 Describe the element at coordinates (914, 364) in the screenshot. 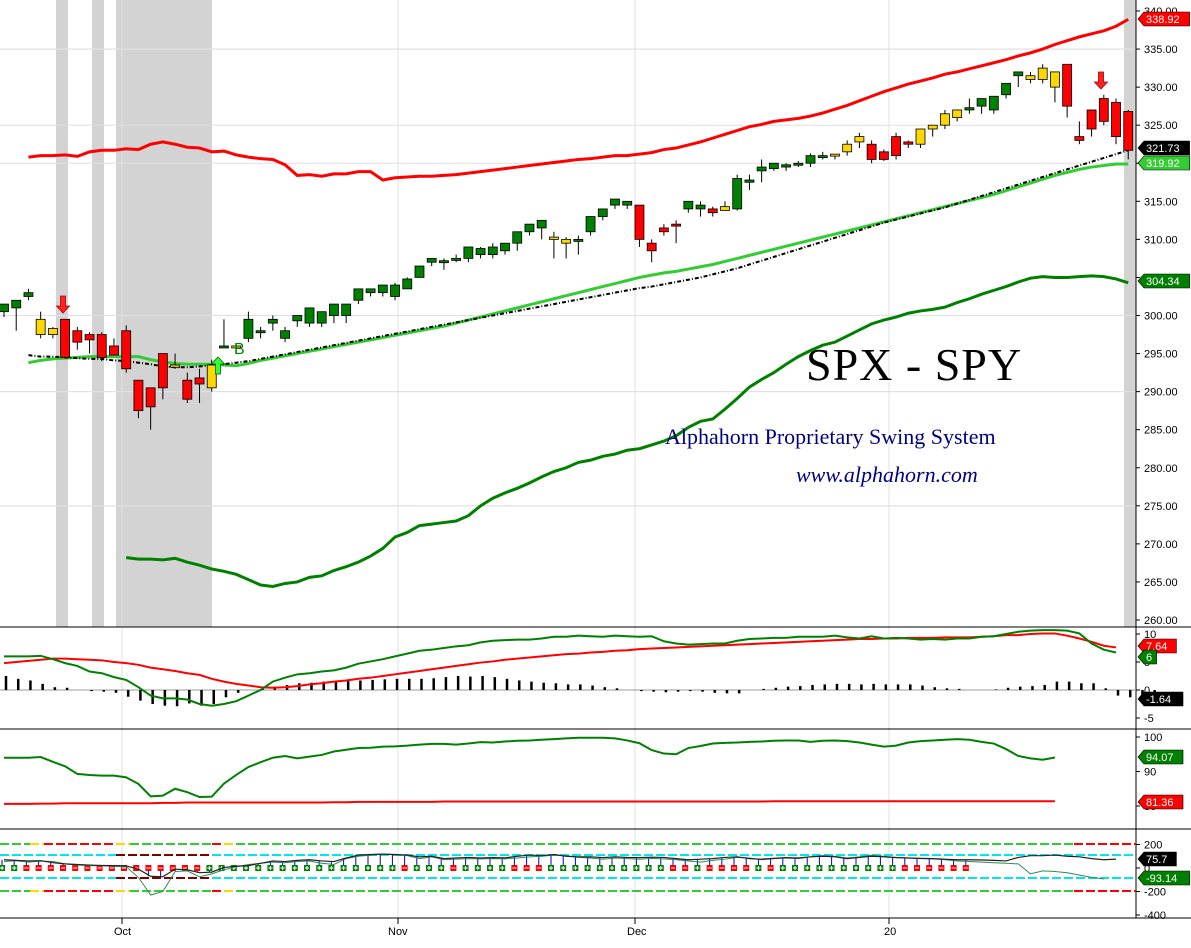

I see `chart-title: SPX - SPY` at that location.